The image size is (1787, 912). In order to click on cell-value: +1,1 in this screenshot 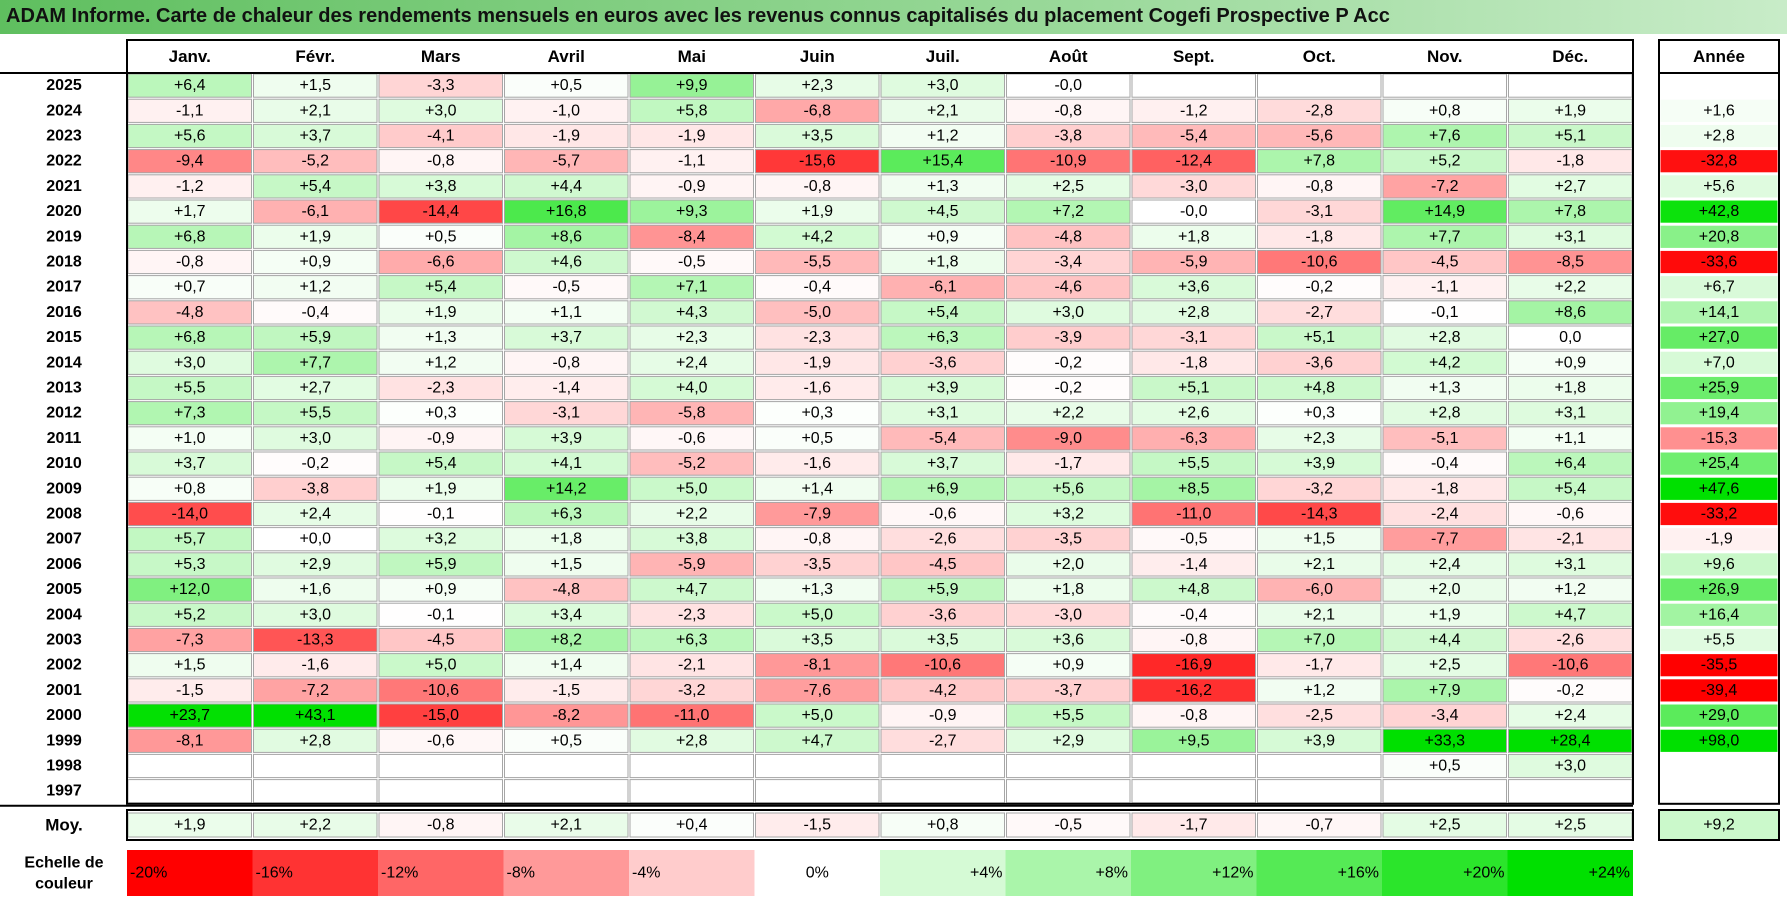, I will do `click(1570, 438)`.